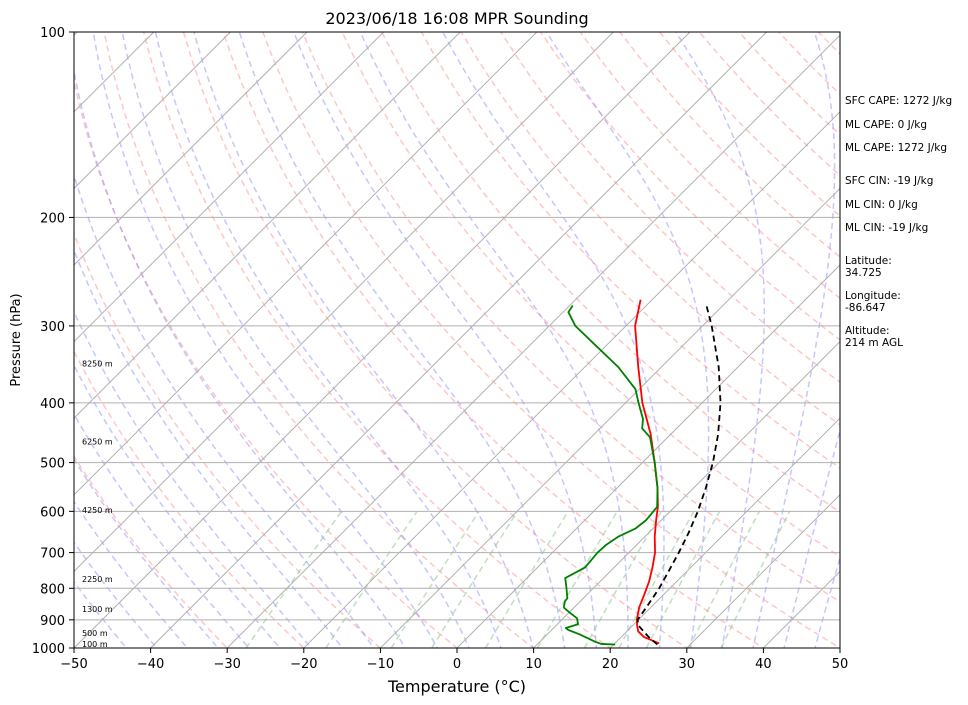  Describe the element at coordinates (533, 664) in the screenshot. I see `x-tick-label: 10` at that location.